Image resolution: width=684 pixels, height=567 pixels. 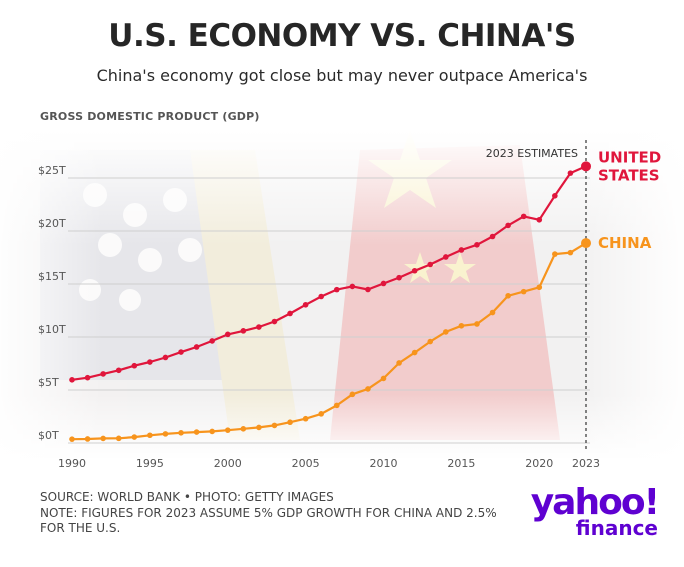 I want to click on x-tick-label: 2010, so click(x=384, y=463).